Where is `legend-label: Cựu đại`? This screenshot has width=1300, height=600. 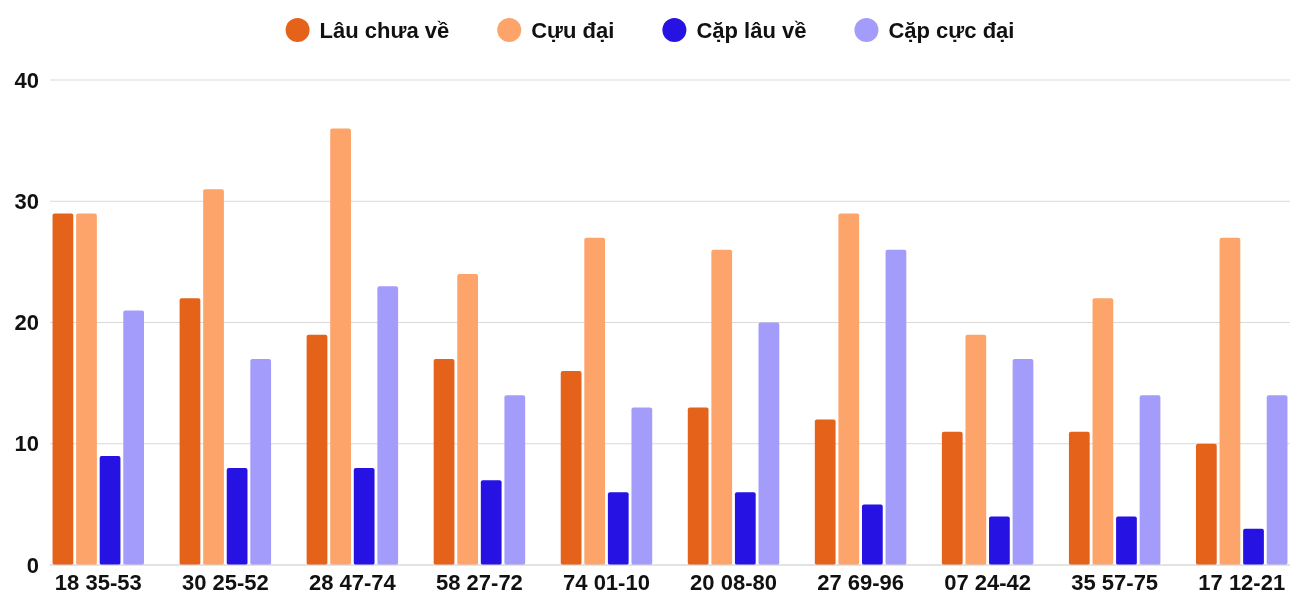 legend-label: Cựu đại is located at coordinates (573, 30).